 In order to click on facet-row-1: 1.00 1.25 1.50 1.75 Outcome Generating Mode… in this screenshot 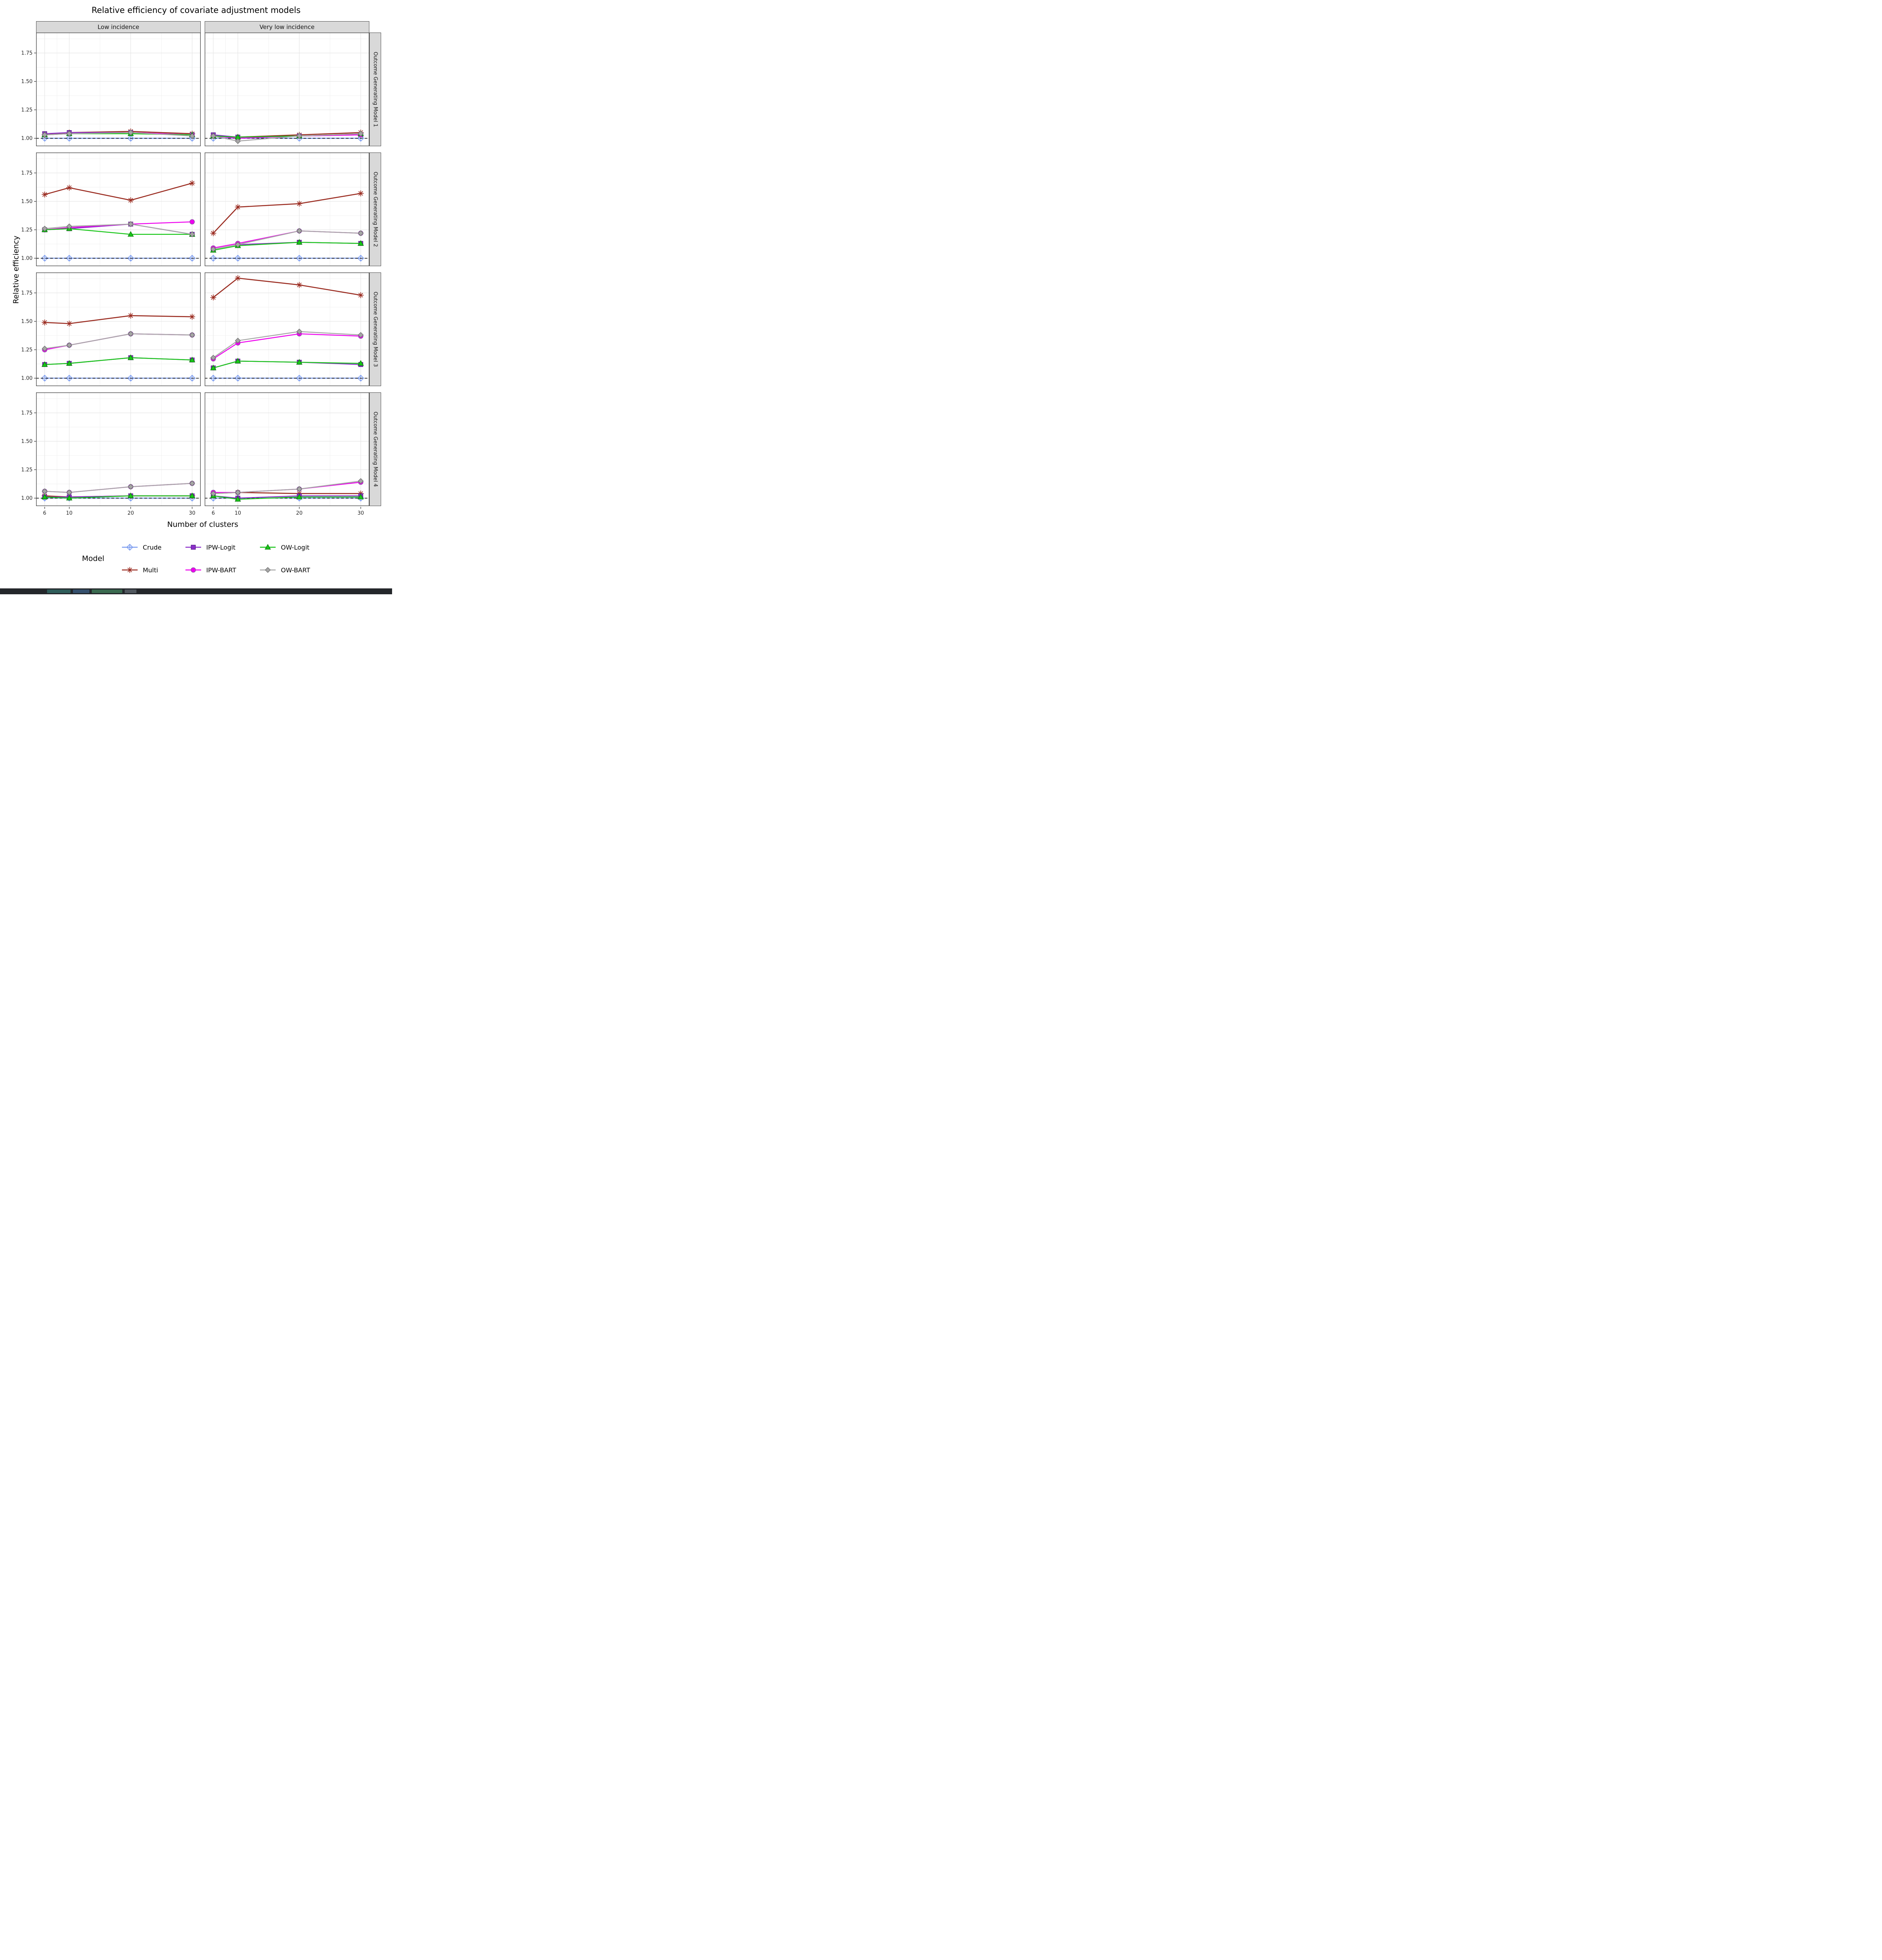, I will do `click(196, 89)`.